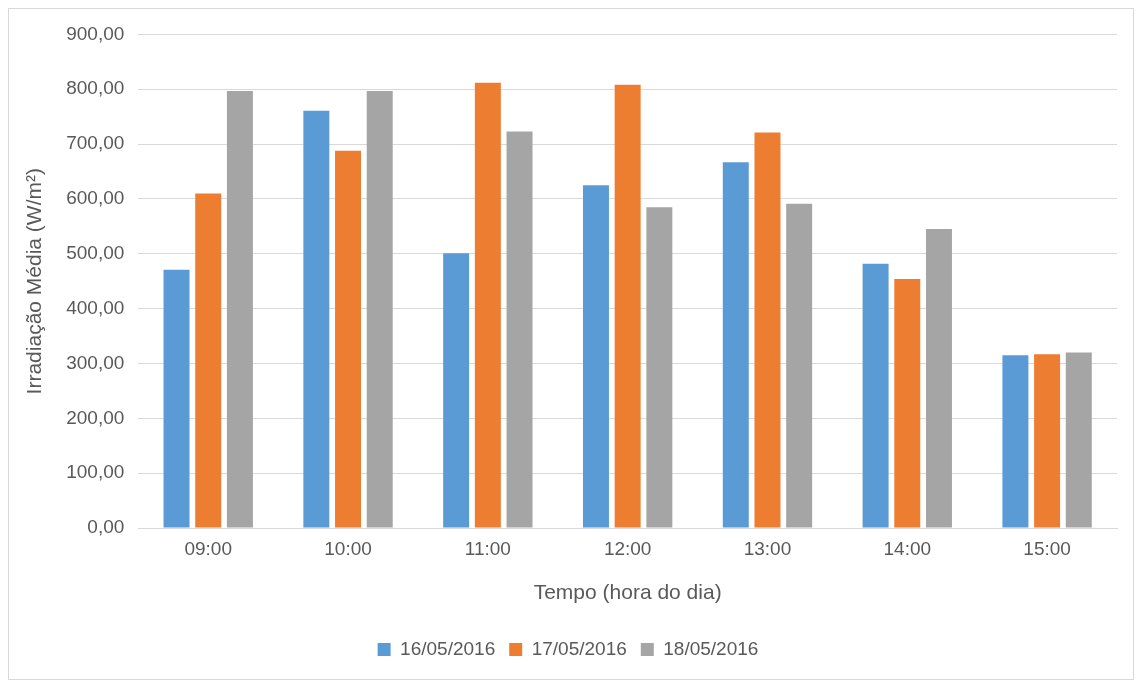 Image resolution: width=1138 pixels, height=684 pixels. What do you see at coordinates (1047, 548) in the screenshot?
I see `x-tick-label: 15:00` at bounding box center [1047, 548].